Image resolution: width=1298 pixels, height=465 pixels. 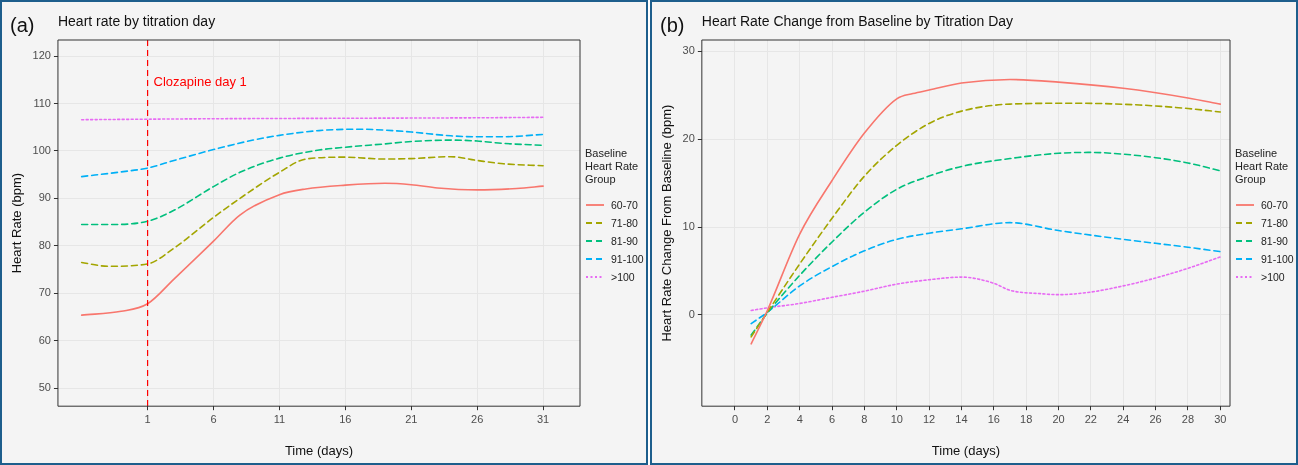 I want to click on x-tick-label: 22, so click(x=1091, y=418).